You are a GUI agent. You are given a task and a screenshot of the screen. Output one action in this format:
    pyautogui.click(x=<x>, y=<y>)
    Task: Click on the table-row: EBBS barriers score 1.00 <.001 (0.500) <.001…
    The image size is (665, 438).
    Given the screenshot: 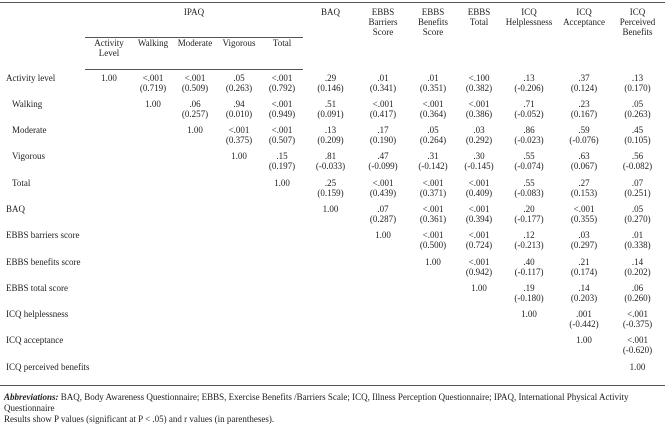 What is the action you would take?
    pyautogui.click(x=332, y=240)
    